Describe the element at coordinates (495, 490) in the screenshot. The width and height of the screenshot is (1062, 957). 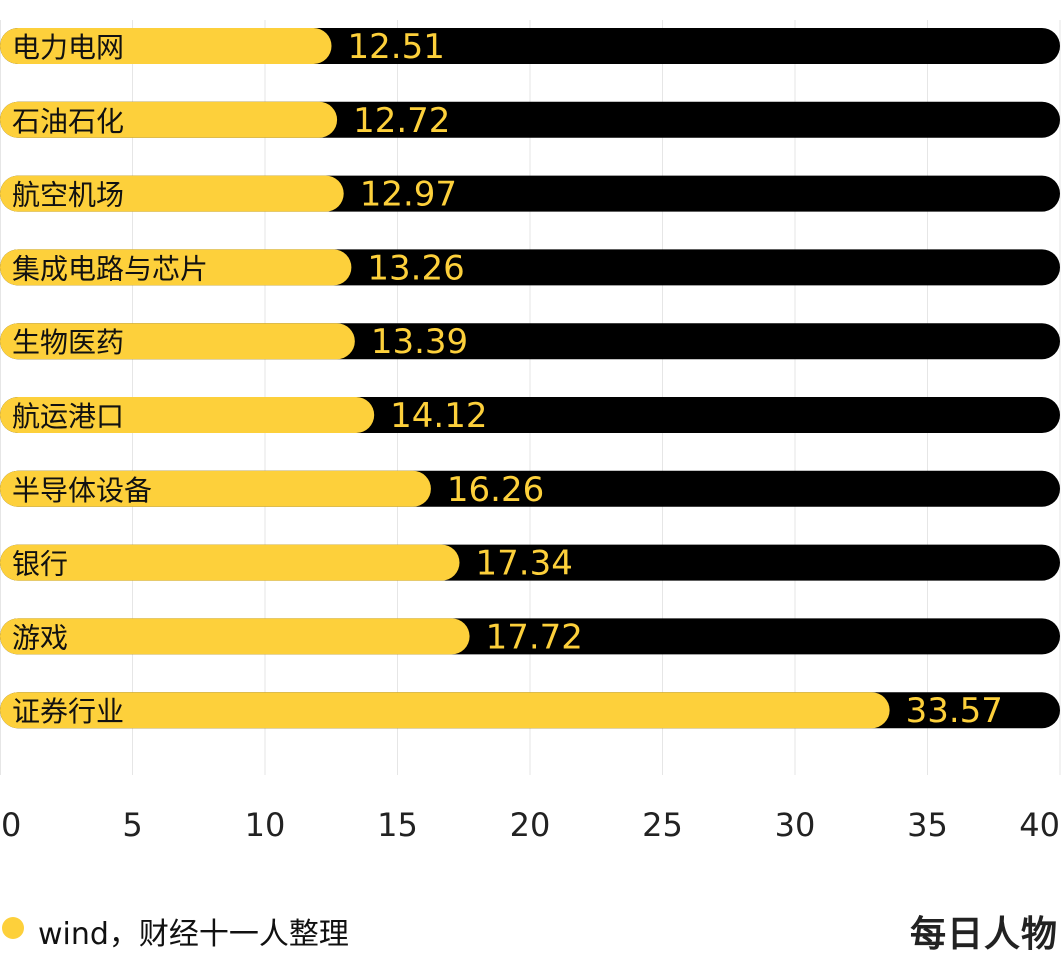
I see `value-label: 16.26` at that location.